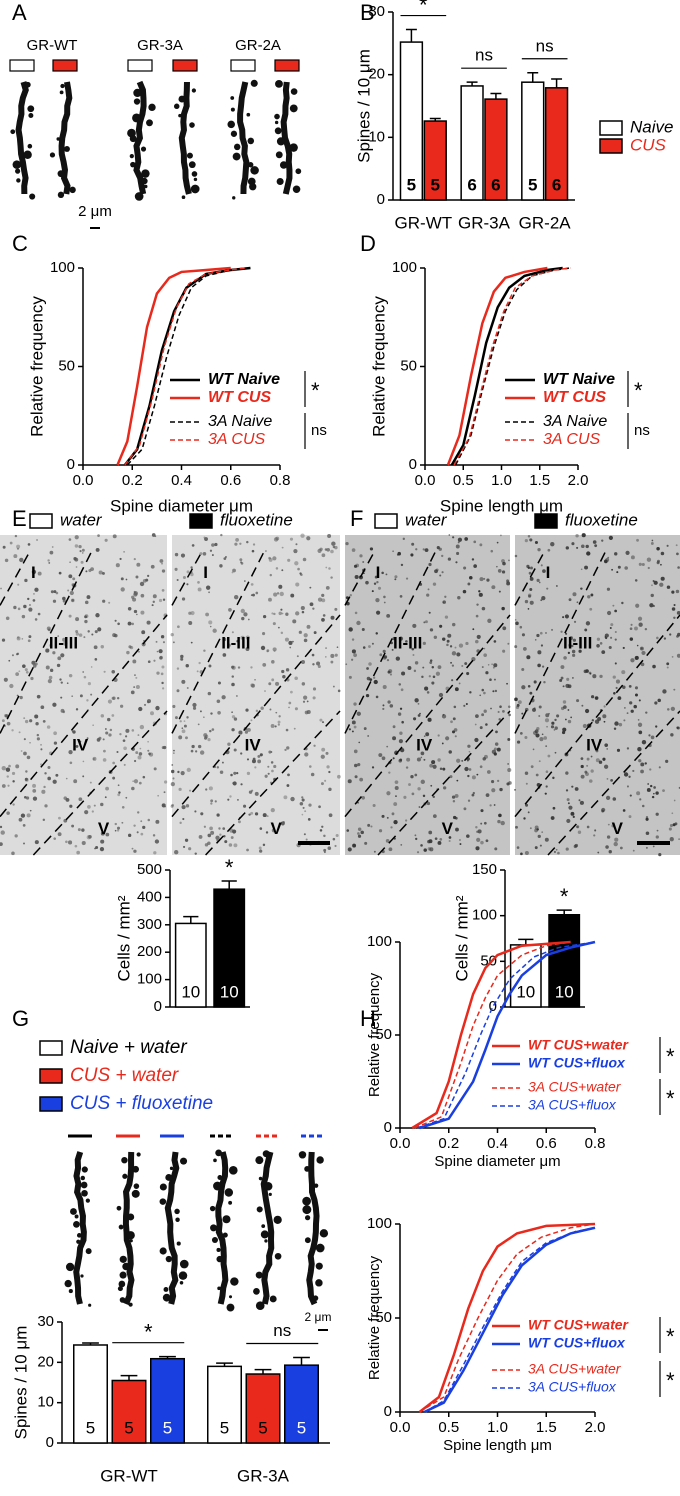 The width and height of the screenshot is (680, 1496). I want to click on error-bar, so click(301, 1361).